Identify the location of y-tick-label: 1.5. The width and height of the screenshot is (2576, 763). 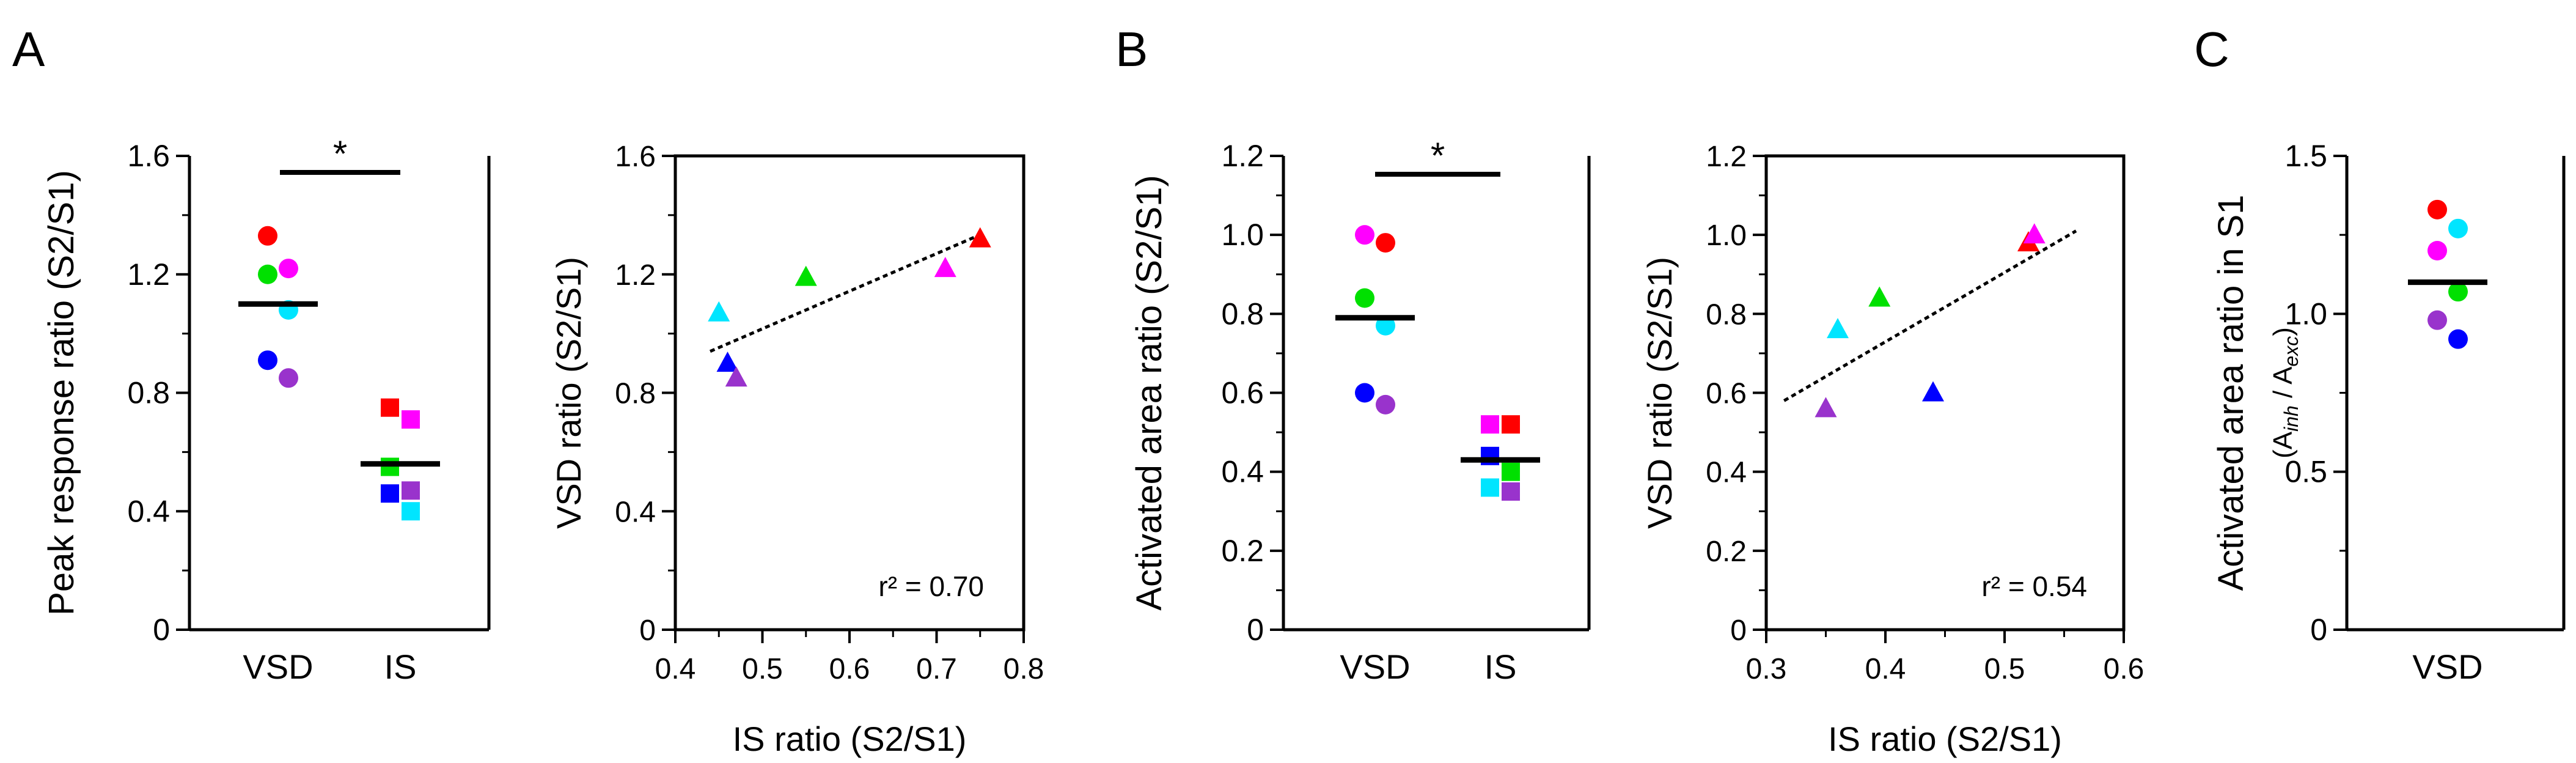
(2305, 156).